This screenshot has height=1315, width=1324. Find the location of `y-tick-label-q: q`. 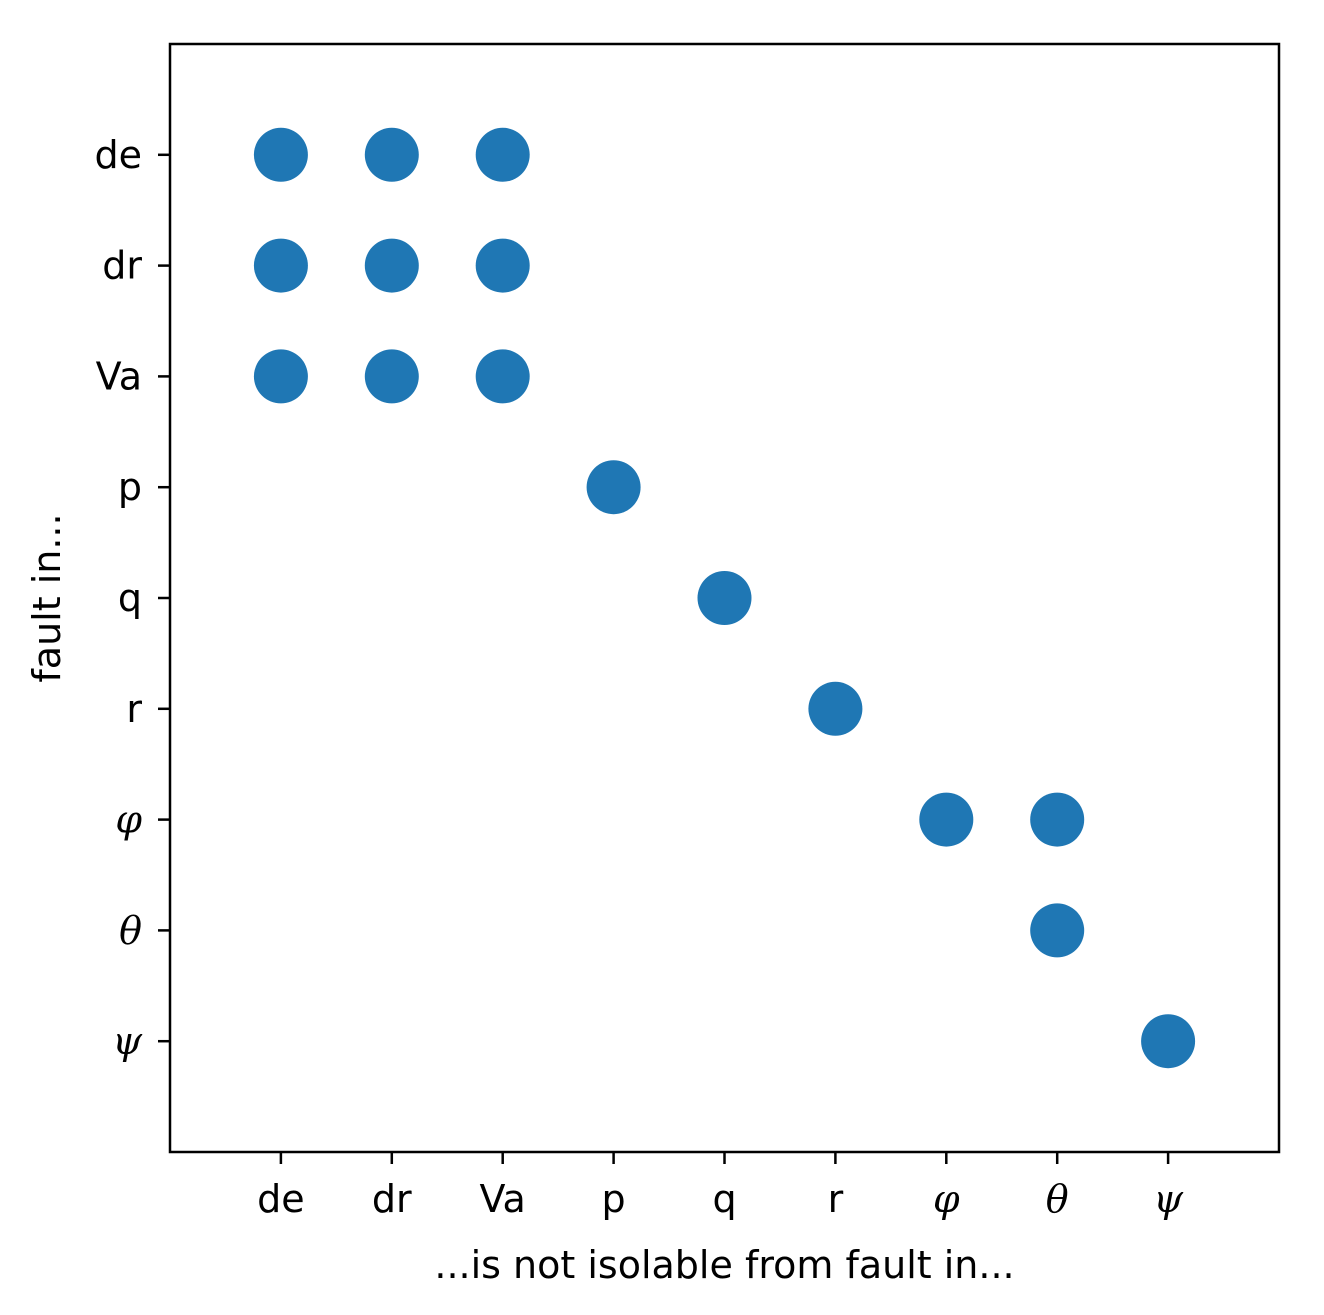

y-tick-label-q: q is located at coordinates (130, 598).